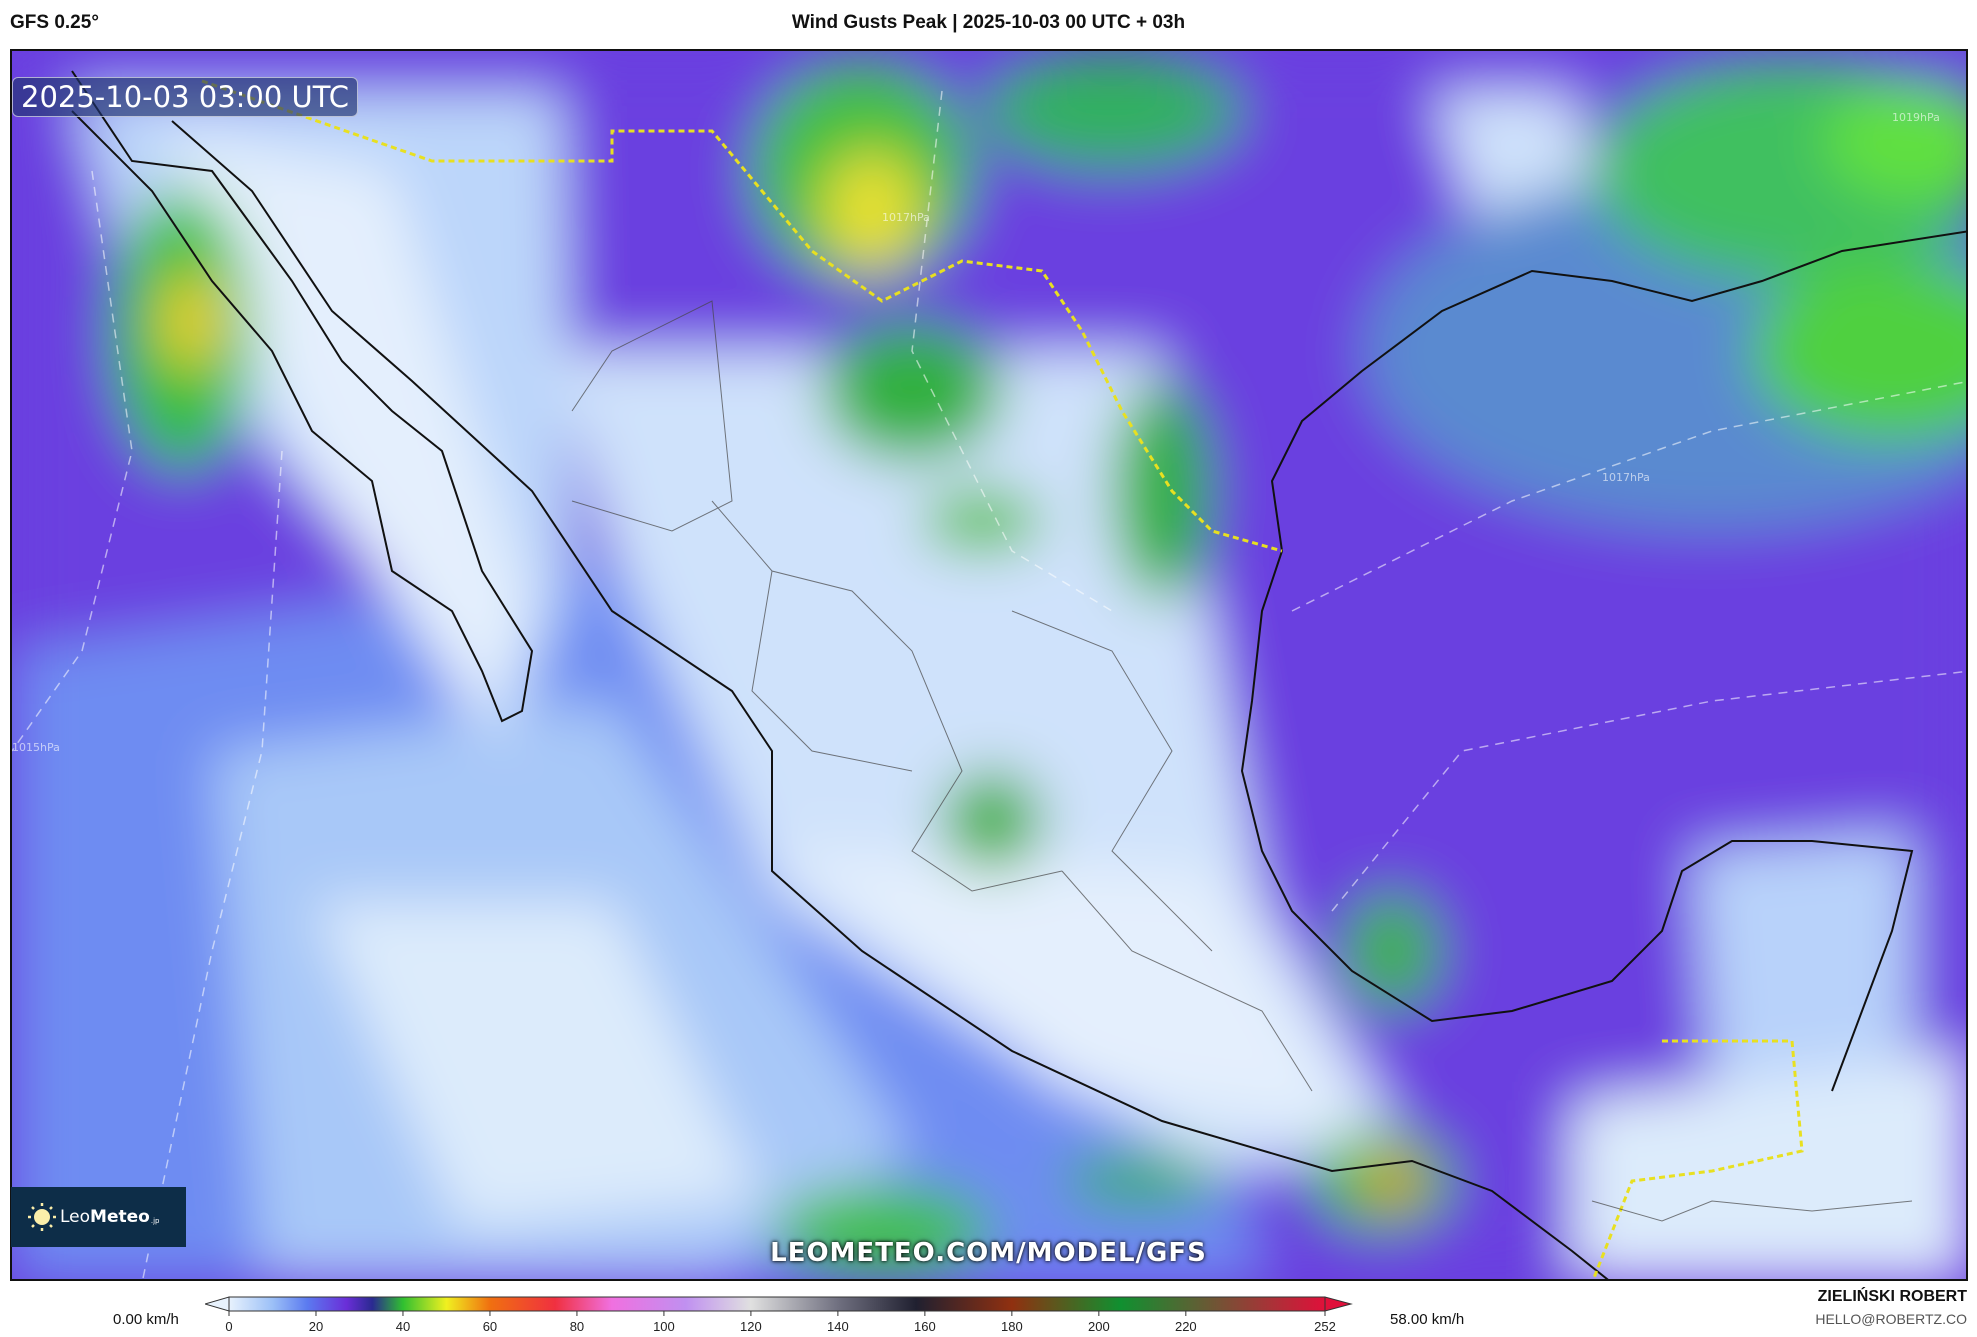  I want to click on colorbar-max-label: 58.00 km/h, so click(1427, 1319).